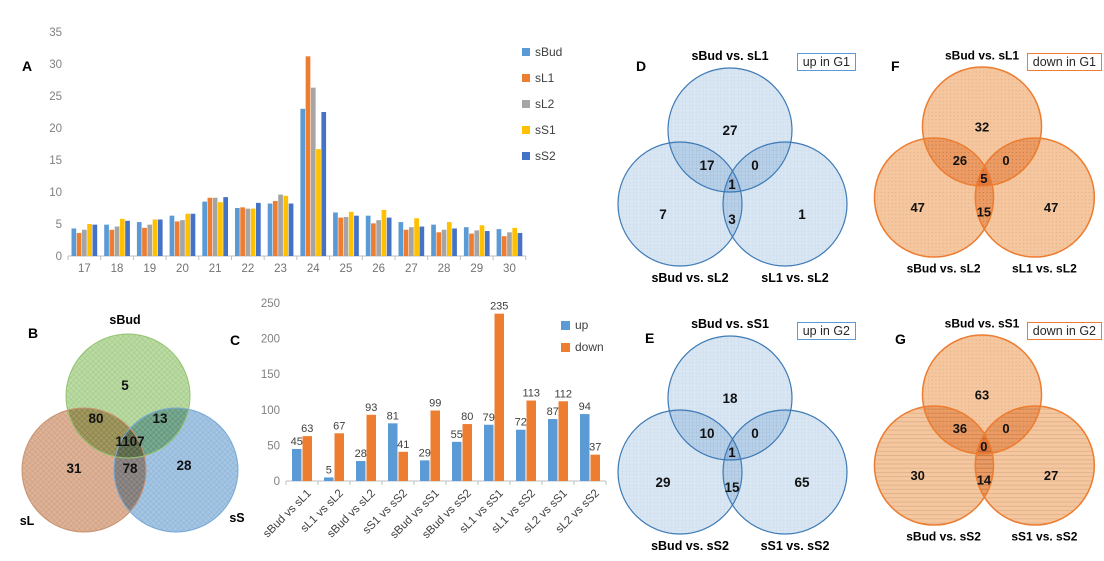  What do you see at coordinates (563, 394) in the screenshot?
I see `svg-text: 112` at bounding box center [563, 394].